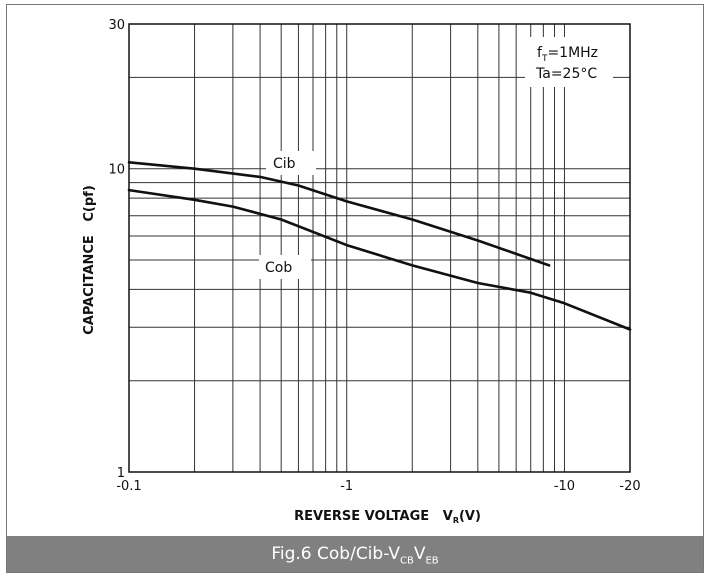 The width and height of the screenshot is (712, 579). I want to click on cob-label: Cob, so click(278, 268).